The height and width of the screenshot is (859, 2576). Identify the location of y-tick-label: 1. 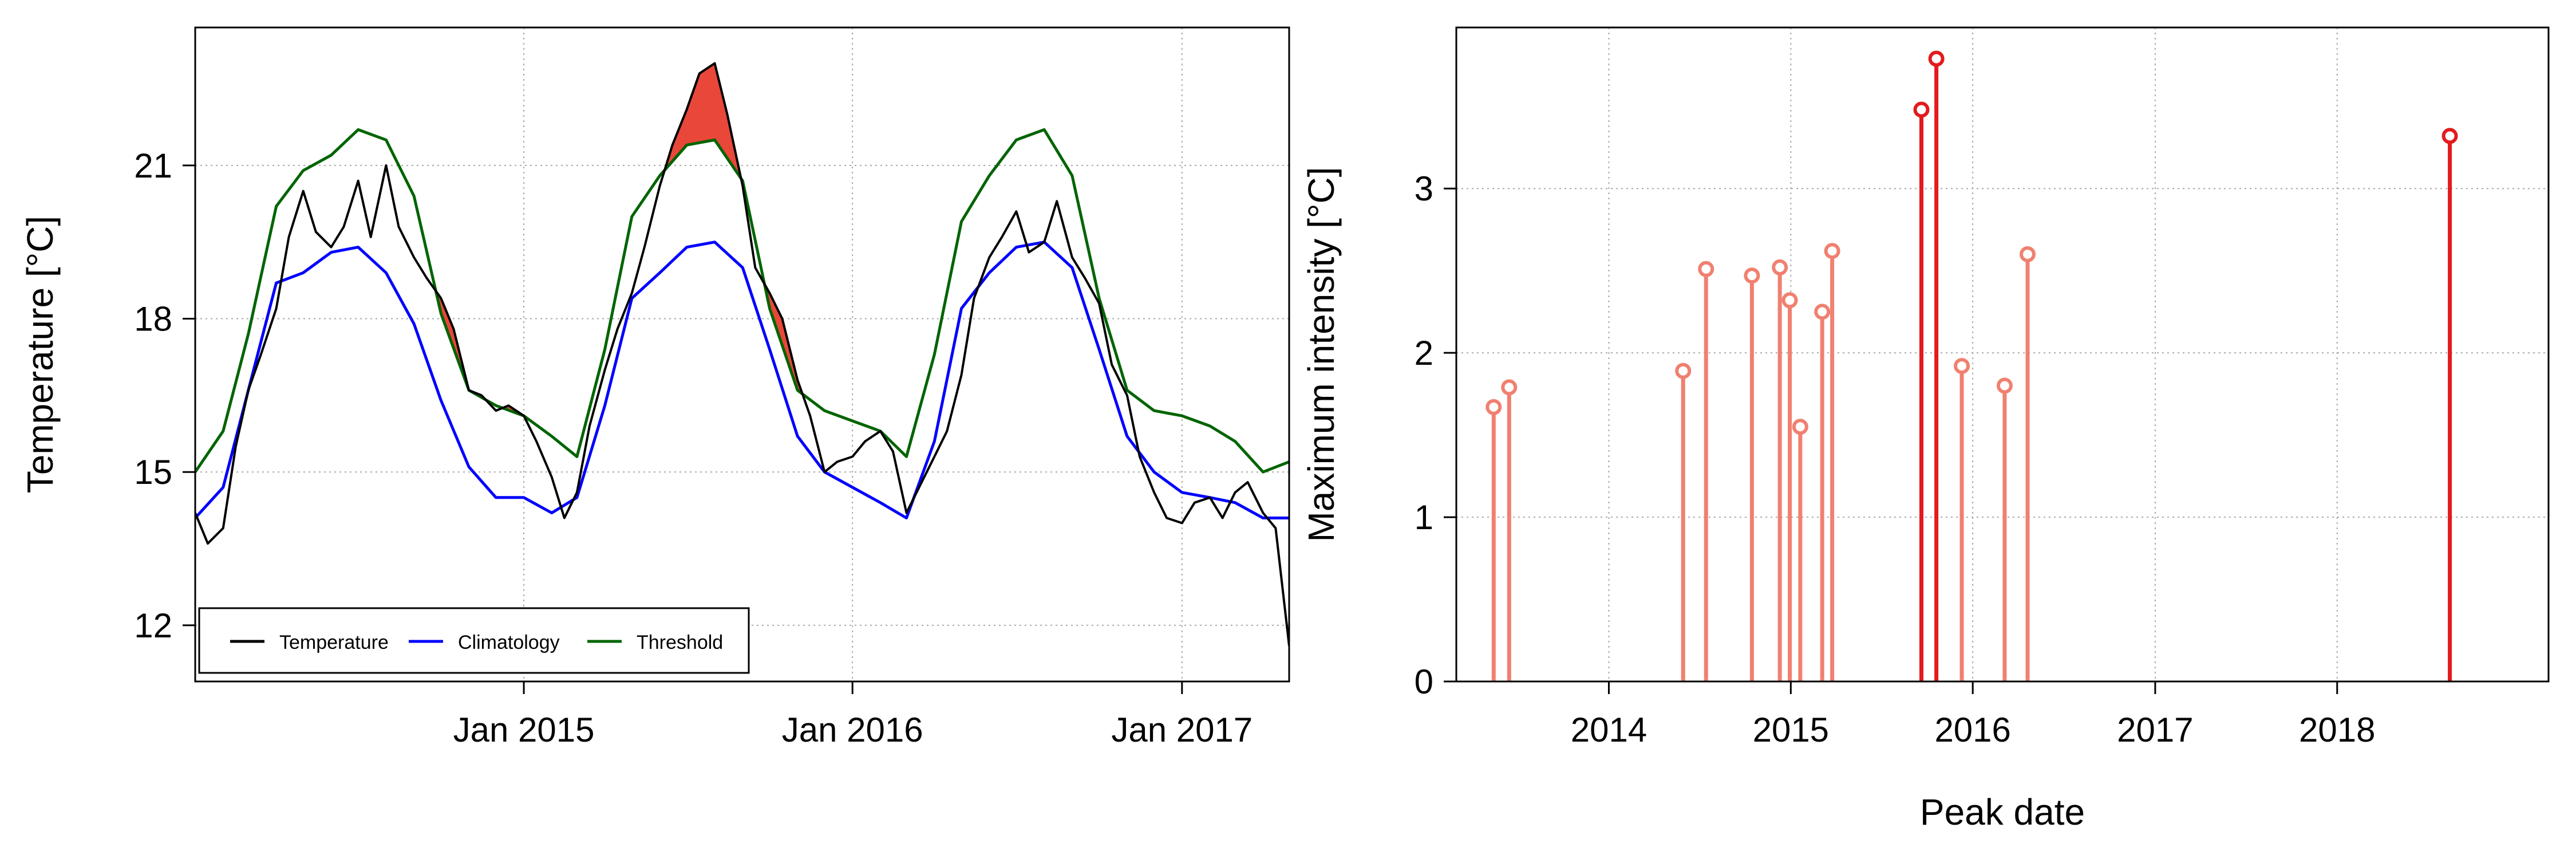
(1424, 517).